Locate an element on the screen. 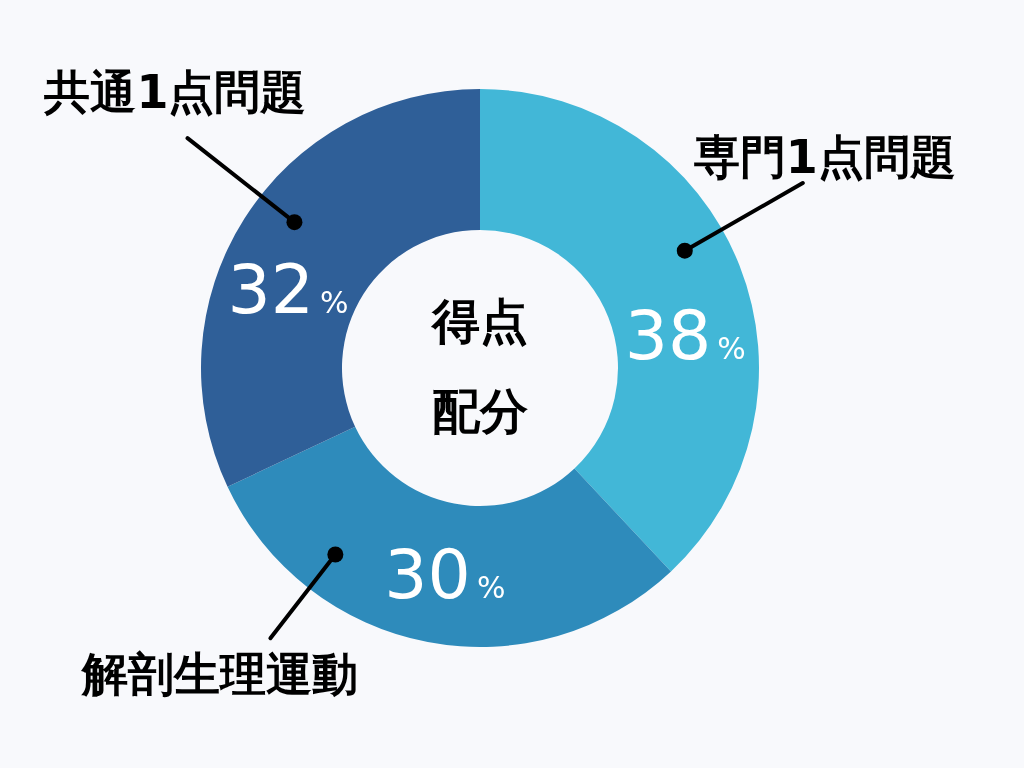 The height and width of the screenshot is (768, 1024). title: 得点配分 is located at coordinates (479, 366).